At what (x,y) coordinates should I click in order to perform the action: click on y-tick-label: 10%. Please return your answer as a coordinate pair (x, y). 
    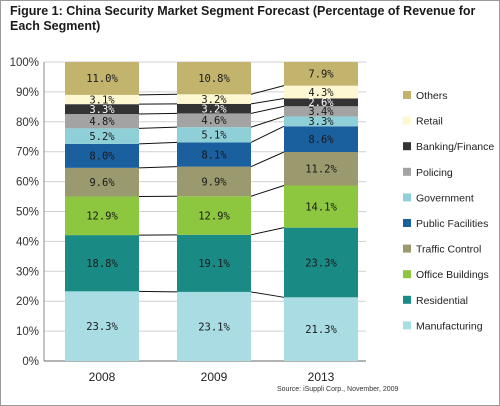
    Looking at the image, I should click on (27, 332).